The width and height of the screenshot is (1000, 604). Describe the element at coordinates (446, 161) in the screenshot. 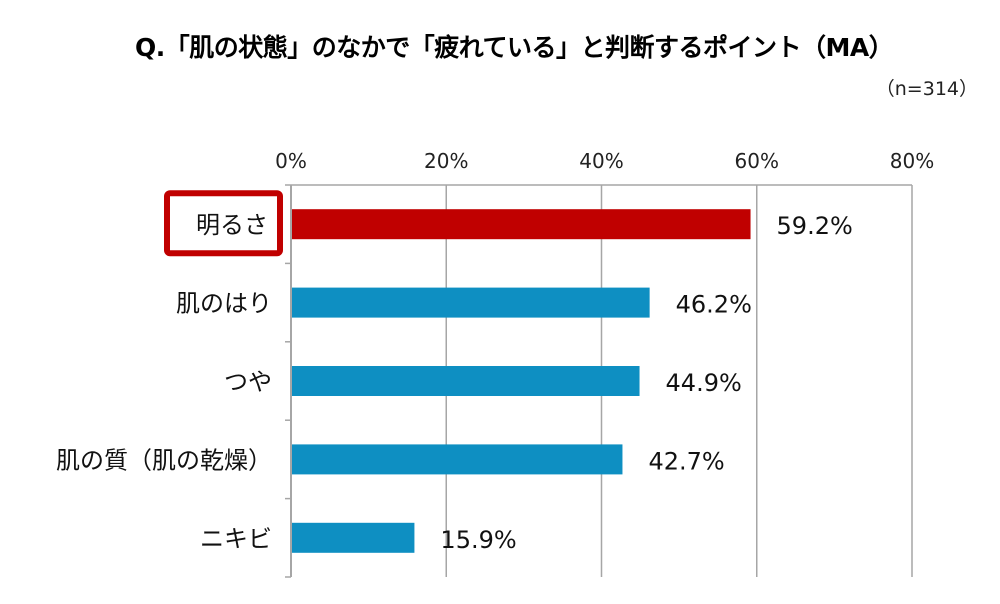

I see `x-tick-label: 20%` at that location.